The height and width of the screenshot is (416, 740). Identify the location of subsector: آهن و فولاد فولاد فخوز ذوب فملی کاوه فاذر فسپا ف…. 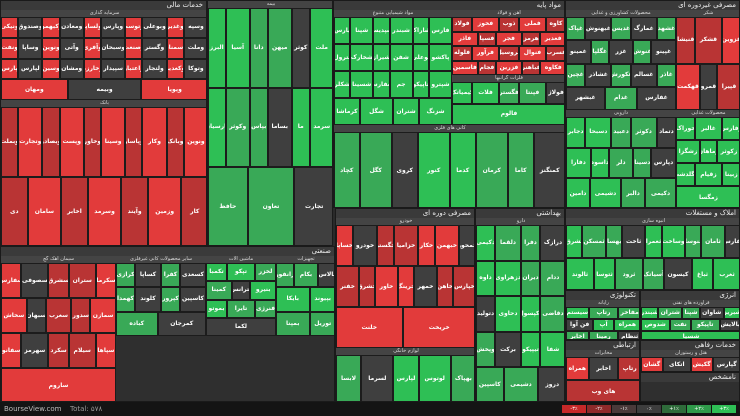
(508, 42).